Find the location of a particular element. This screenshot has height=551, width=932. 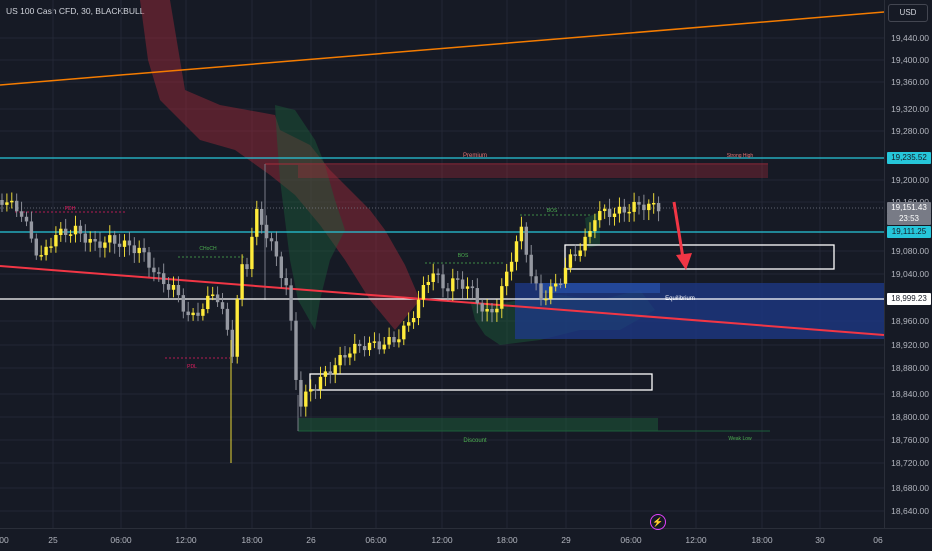

price-tick: 19,440.00 is located at coordinates (910, 38).